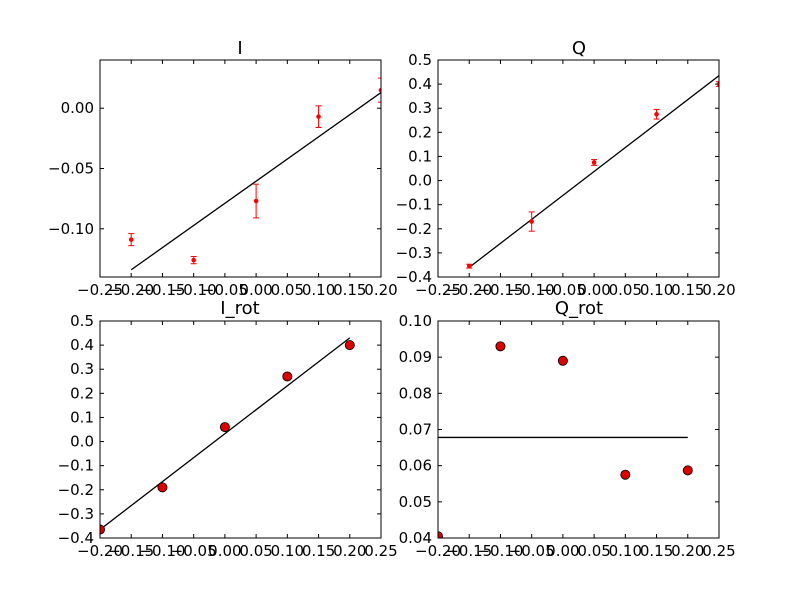 The width and height of the screenshot is (800, 600). Describe the element at coordinates (415, 466) in the screenshot. I see `y-tick-label: 0.06` at that location.